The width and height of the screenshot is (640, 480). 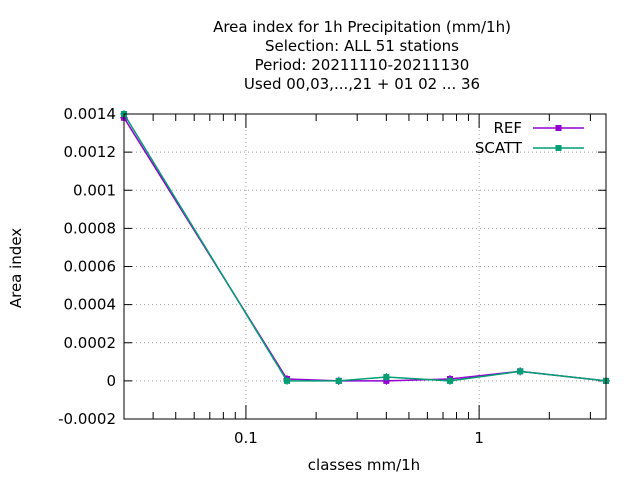 I want to click on title-line: Used 00,03,...,21 + 01 02 ... 36, so click(x=362, y=84).